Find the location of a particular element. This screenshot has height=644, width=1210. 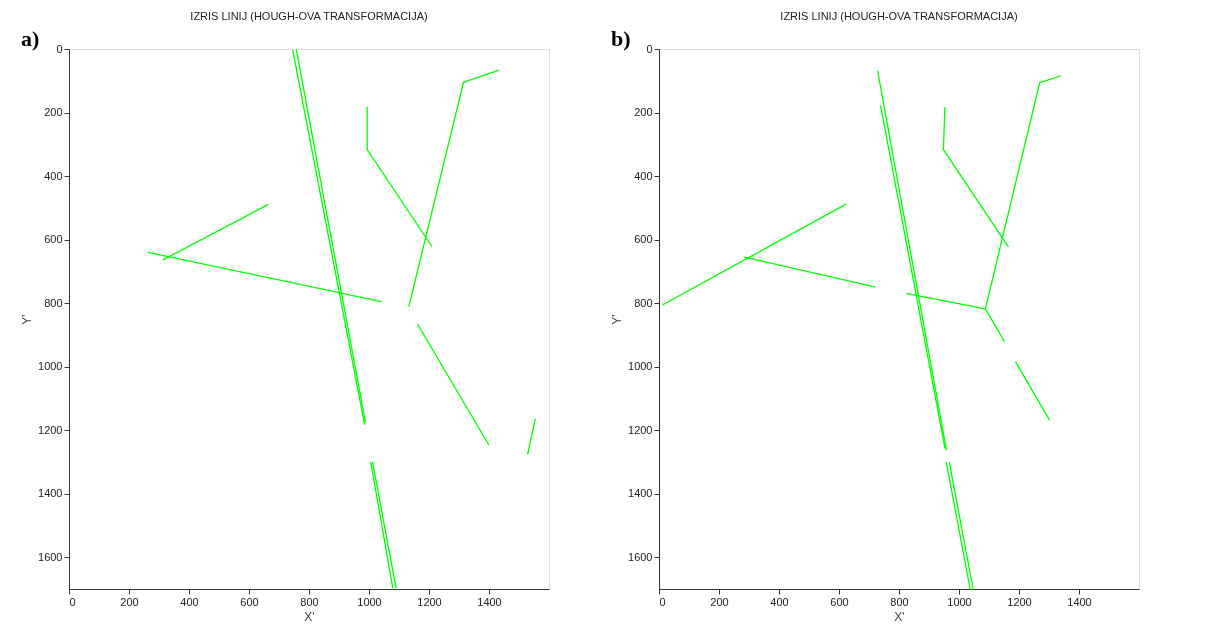

text: a) is located at coordinates (30, 38).